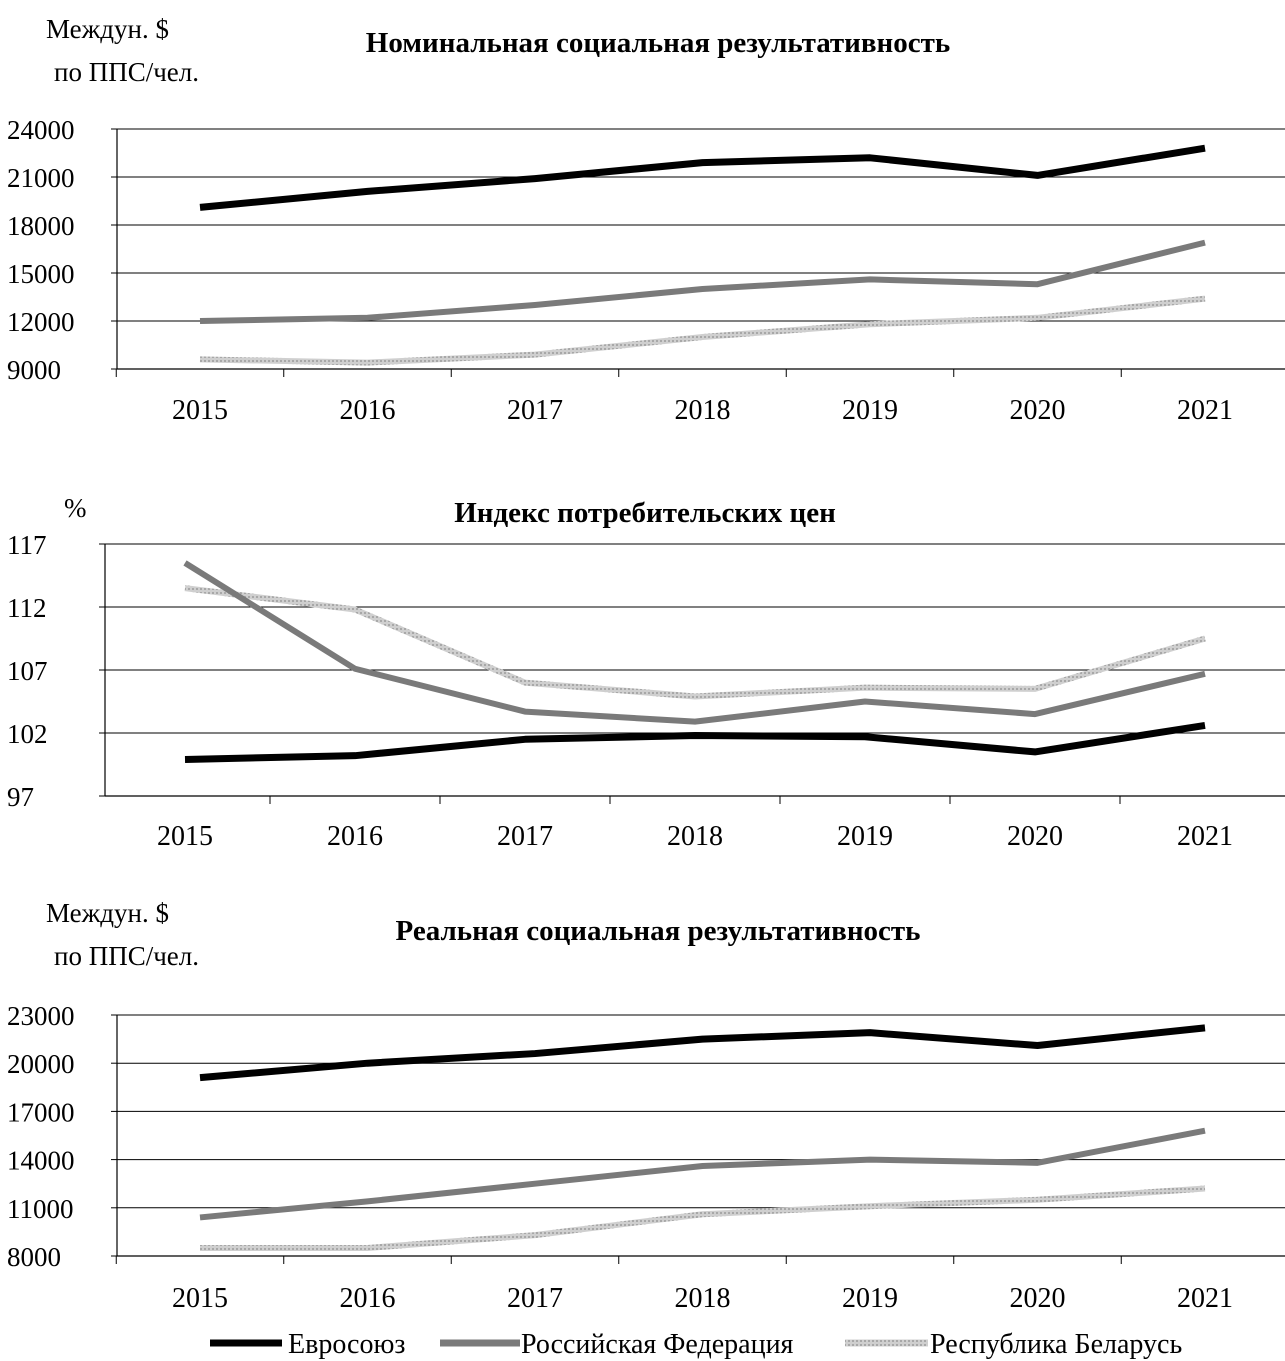 The width and height of the screenshot is (1285, 1361). Describe the element at coordinates (658, 43) in the screenshot. I see `chart-title: Номинальная социальная результативность` at that location.